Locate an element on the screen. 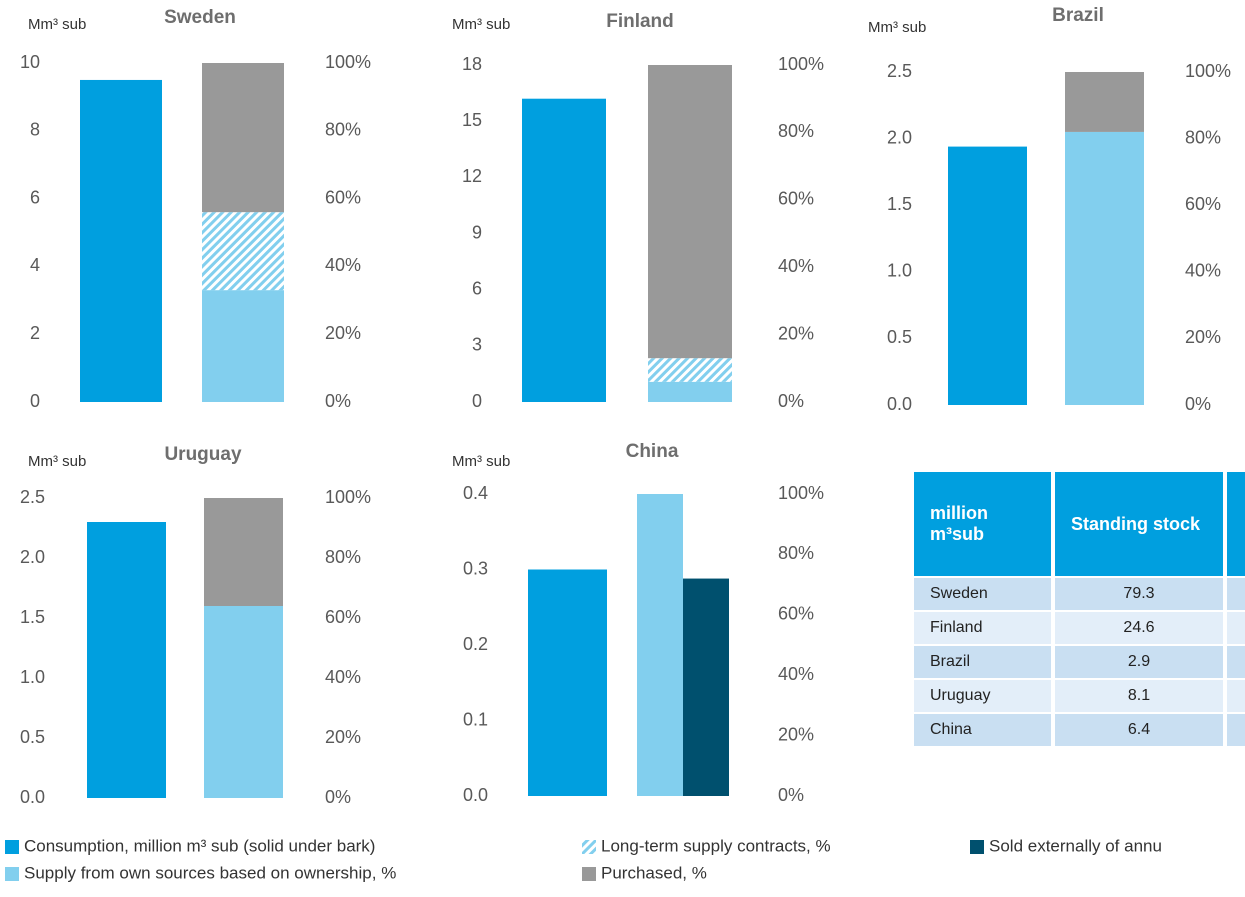 The image size is (1245, 897). table-row: Sweden 79.3 is located at coordinates (1079, 594).